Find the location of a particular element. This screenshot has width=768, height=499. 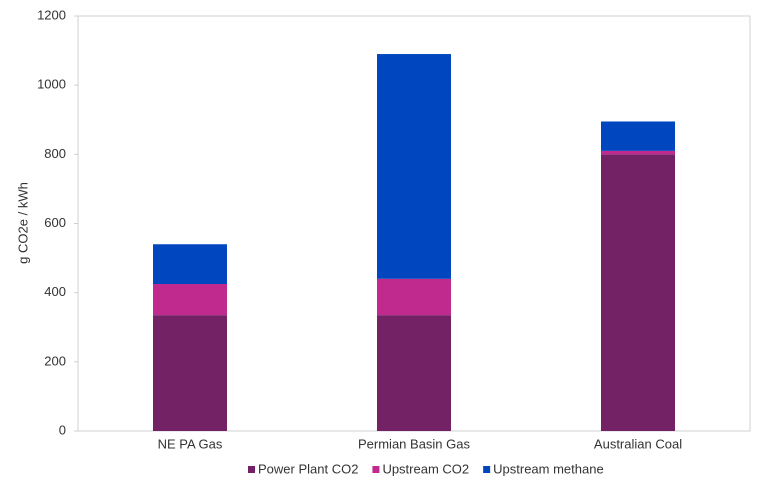

y-tick-label: 200 is located at coordinates (55, 360).